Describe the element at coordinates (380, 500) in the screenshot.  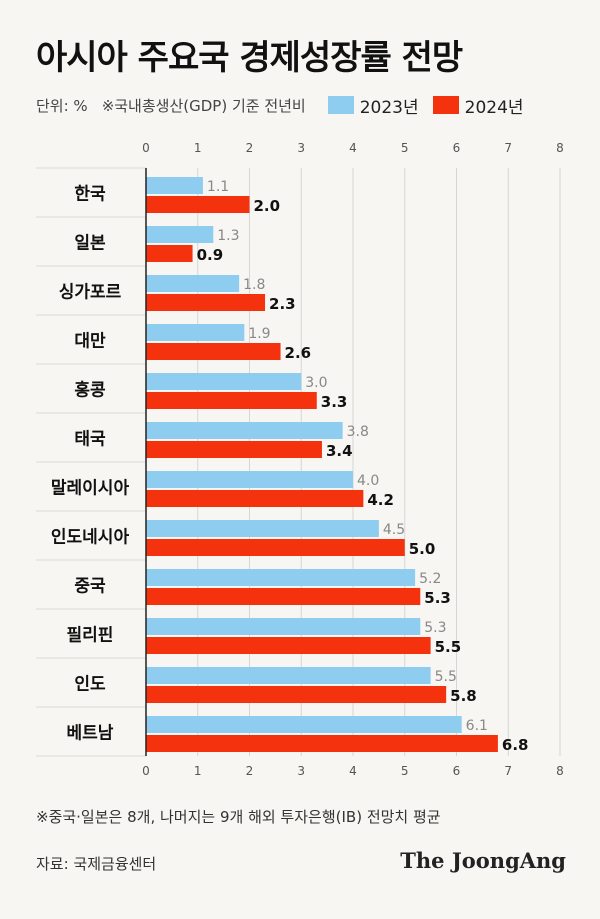
I see `value-label-2024: 4.2` at that location.